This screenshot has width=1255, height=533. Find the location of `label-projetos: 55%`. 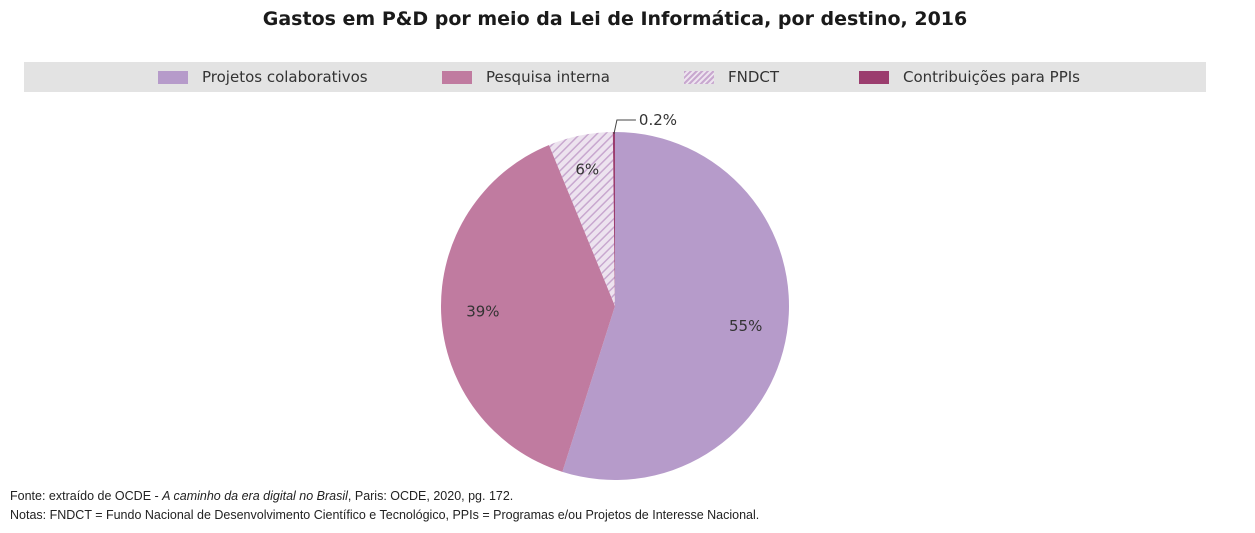

label-projetos: 55% is located at coordinates (745, 326).